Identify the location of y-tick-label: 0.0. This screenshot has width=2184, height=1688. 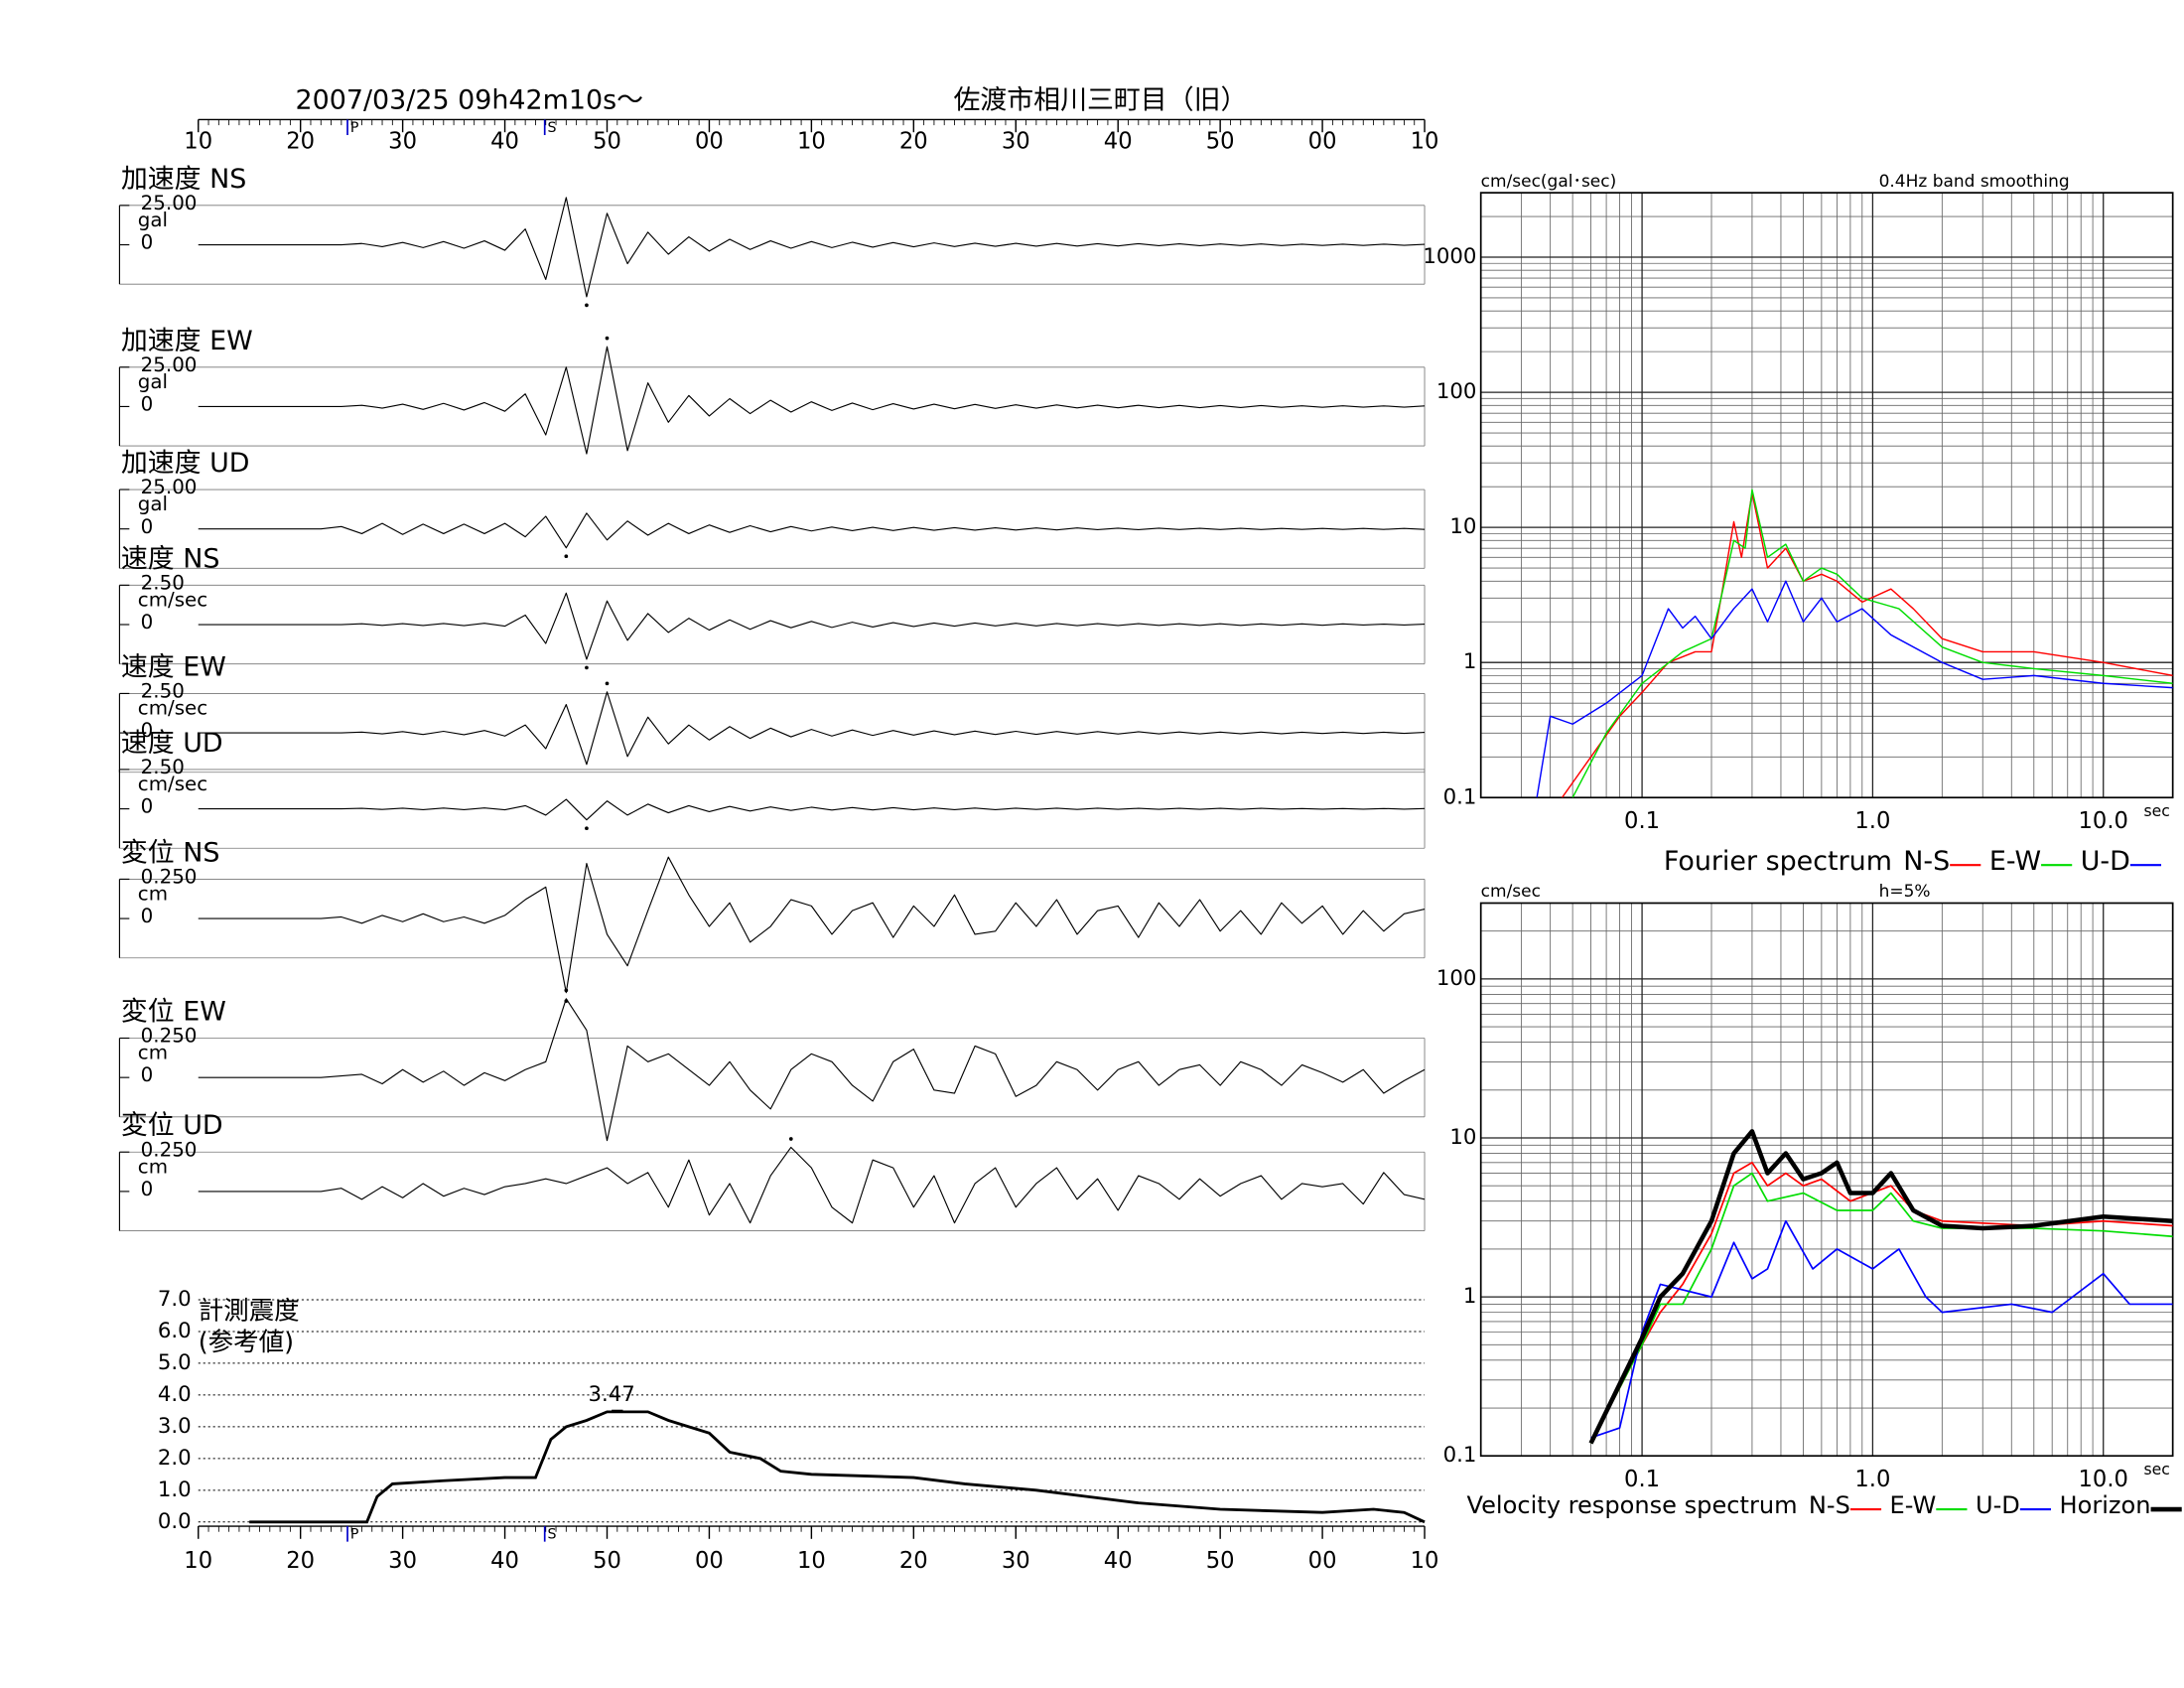
(175, 1521).